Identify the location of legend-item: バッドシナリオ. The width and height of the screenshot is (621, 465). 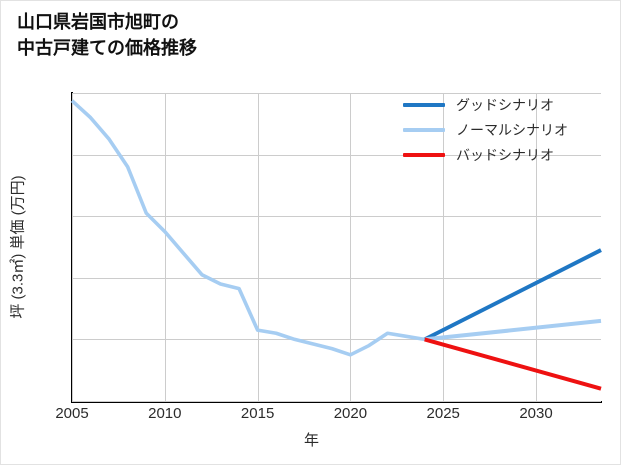
(503, 154).